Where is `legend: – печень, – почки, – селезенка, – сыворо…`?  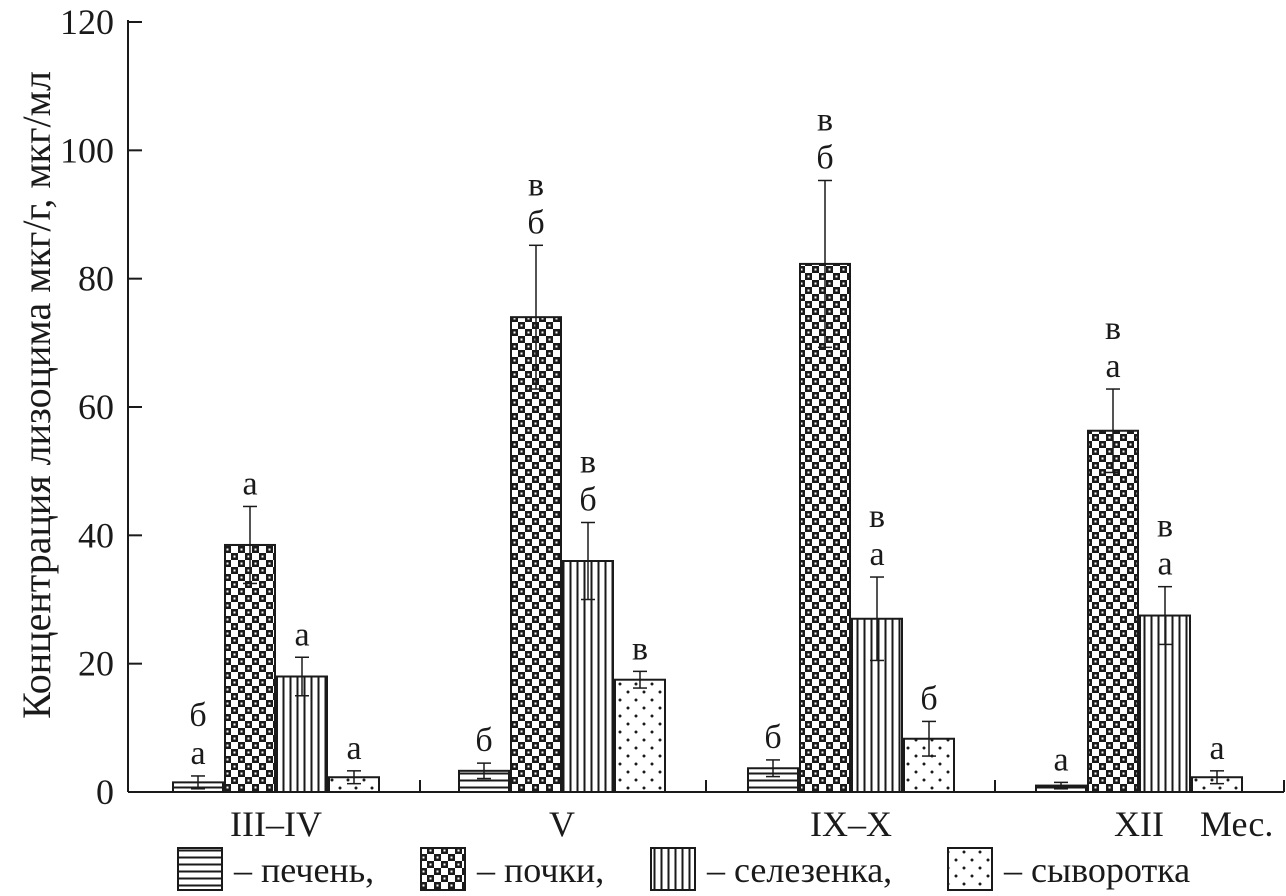
legend: – печень, – почки, – селезенка, – сыворо… is located at coordinates (683, 869).